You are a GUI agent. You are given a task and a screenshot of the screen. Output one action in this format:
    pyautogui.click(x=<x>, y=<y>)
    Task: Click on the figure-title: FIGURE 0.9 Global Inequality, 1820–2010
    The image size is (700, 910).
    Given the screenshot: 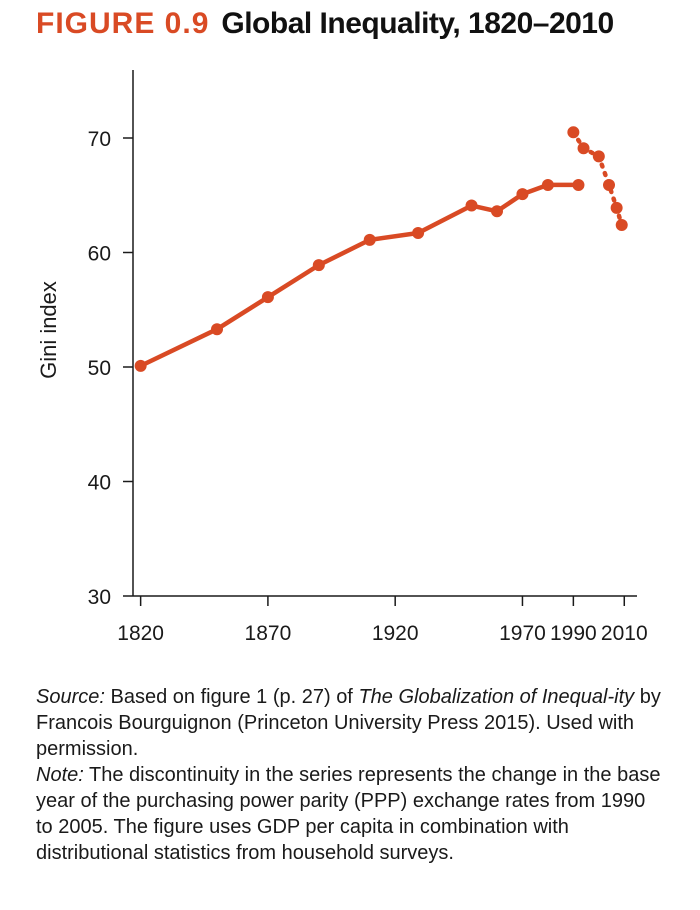 What is the action you would take?
    pyautogui.click(x=325, y=24)
    